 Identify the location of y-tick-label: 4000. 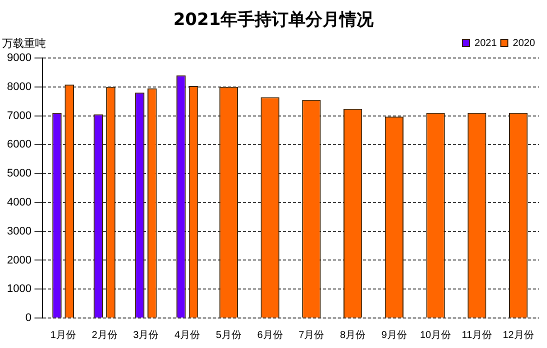
(19, 202).